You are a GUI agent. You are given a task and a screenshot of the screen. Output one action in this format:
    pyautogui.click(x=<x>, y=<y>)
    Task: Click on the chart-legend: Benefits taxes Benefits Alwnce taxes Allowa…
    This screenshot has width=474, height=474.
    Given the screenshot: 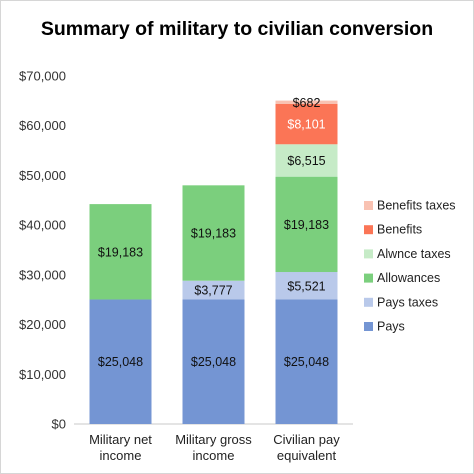 What is the action you would take?
    pyautogui.click(x=410, y=266)
    